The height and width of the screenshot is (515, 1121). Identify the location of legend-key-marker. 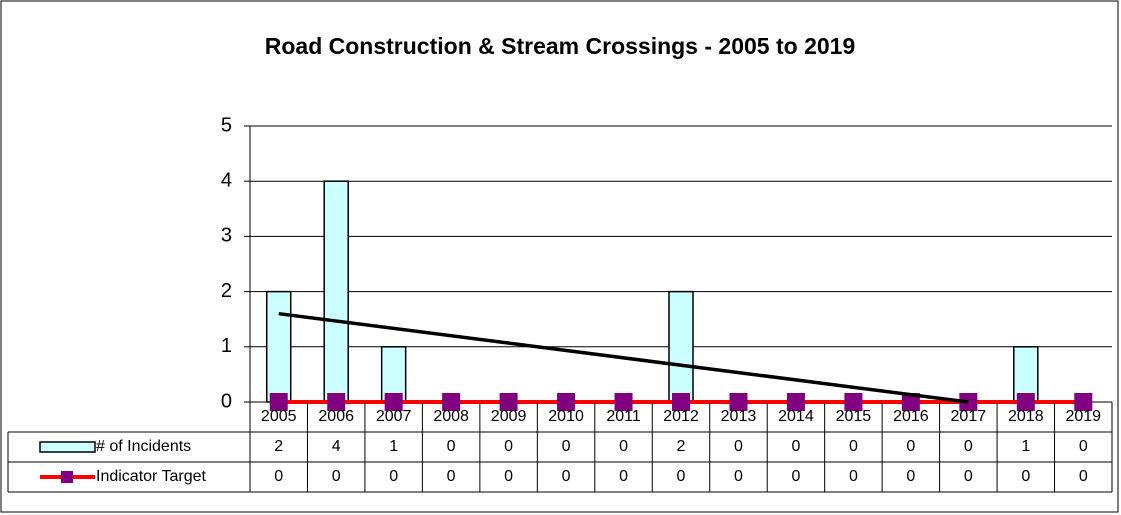
(67, 477).